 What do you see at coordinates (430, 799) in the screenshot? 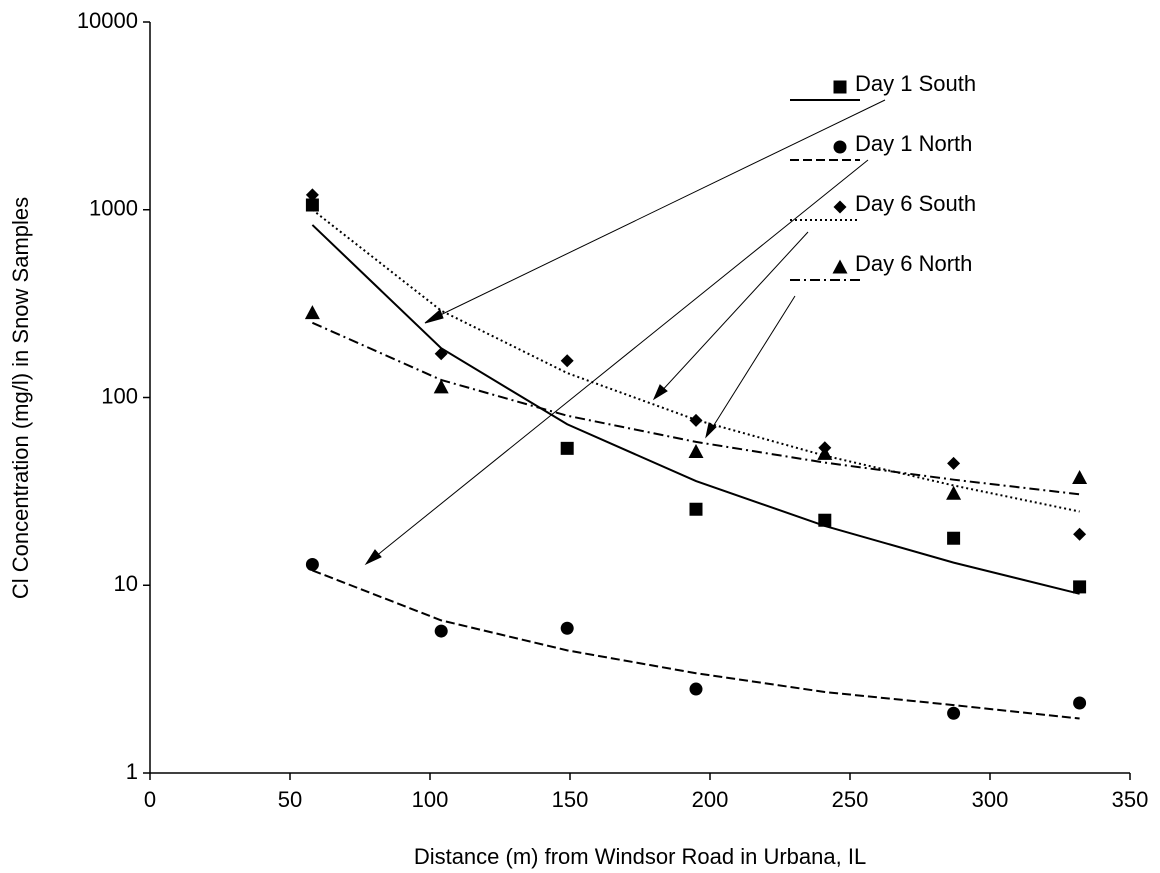
I see `x-tick-label: 100` at bounding box center [430, 799].